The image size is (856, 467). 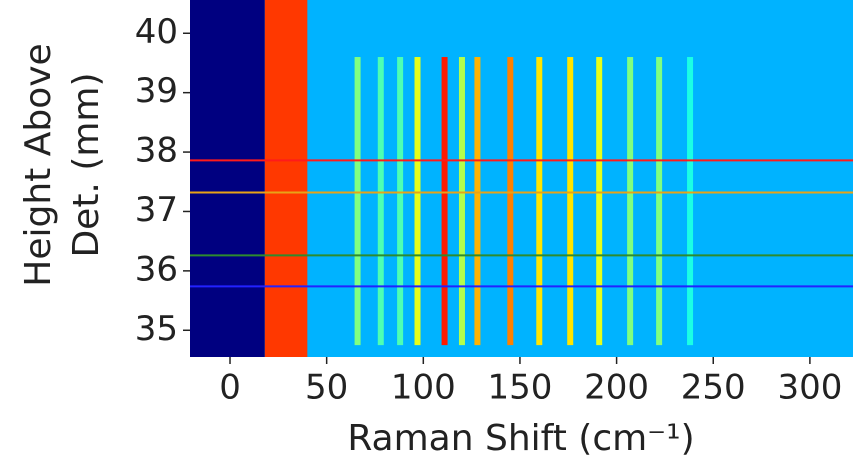 I want to click on y-tick-label: 35, so click(x=156, y=329).